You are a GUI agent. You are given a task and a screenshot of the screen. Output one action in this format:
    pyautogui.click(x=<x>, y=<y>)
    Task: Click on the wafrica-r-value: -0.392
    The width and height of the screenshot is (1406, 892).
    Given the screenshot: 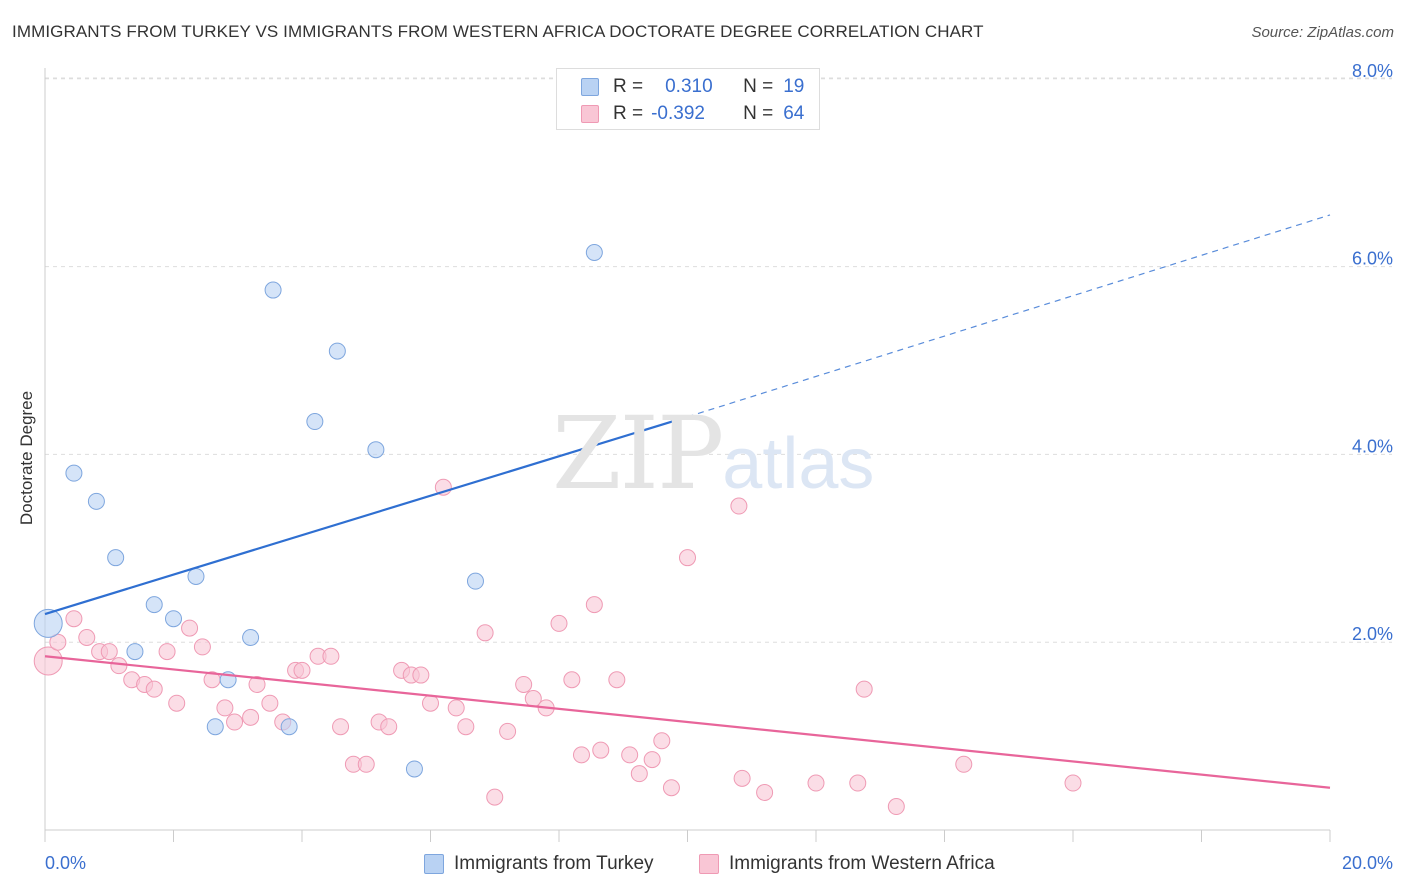 What is the action you would take?
    pyautogui.click(x=678, y=113)
    